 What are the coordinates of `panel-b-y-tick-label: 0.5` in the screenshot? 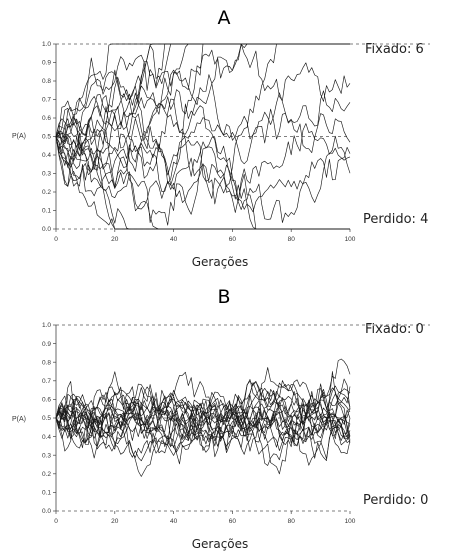 It's located at (46, 418).